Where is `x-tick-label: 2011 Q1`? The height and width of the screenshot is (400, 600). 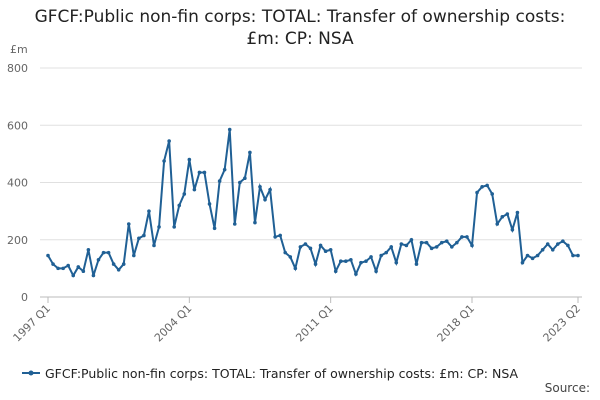
x-tick-label: 2011 Q1 is located at coordinates (314, 323).